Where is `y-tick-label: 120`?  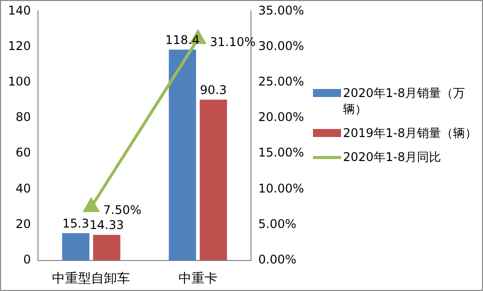
y-tick-label: 120 is located at coordinates (19, 45).